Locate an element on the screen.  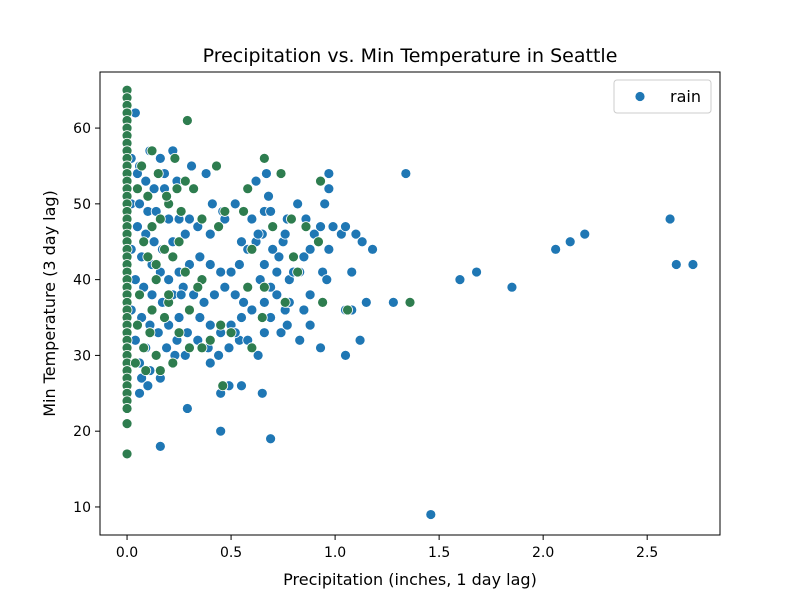
y-axis-label: Min Temperature (3 day lag) is located at coordinates (49, 303).